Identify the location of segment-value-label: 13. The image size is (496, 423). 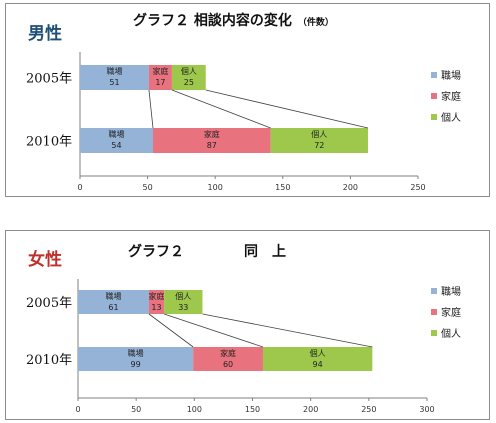
(156, 307).